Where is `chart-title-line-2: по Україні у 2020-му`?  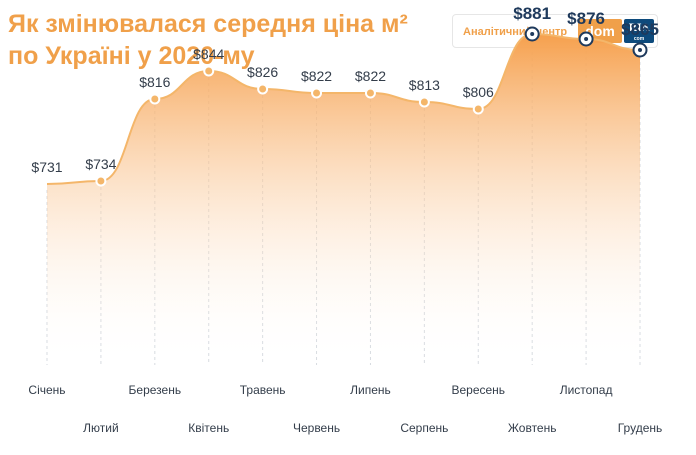
chart-title-line-2: по Україні у 2020-му is located at coordinates (131, 56).